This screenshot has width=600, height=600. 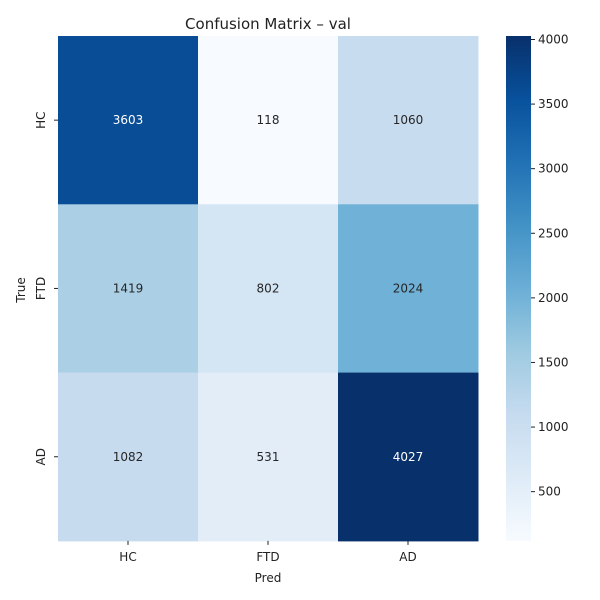 What do you see at coordinates (550, 265) in the screenshot?
I see `colorbar-ticks: 500 1000 1500 2000 2500 3000 3500 4000` at bounding box center [550, 265].